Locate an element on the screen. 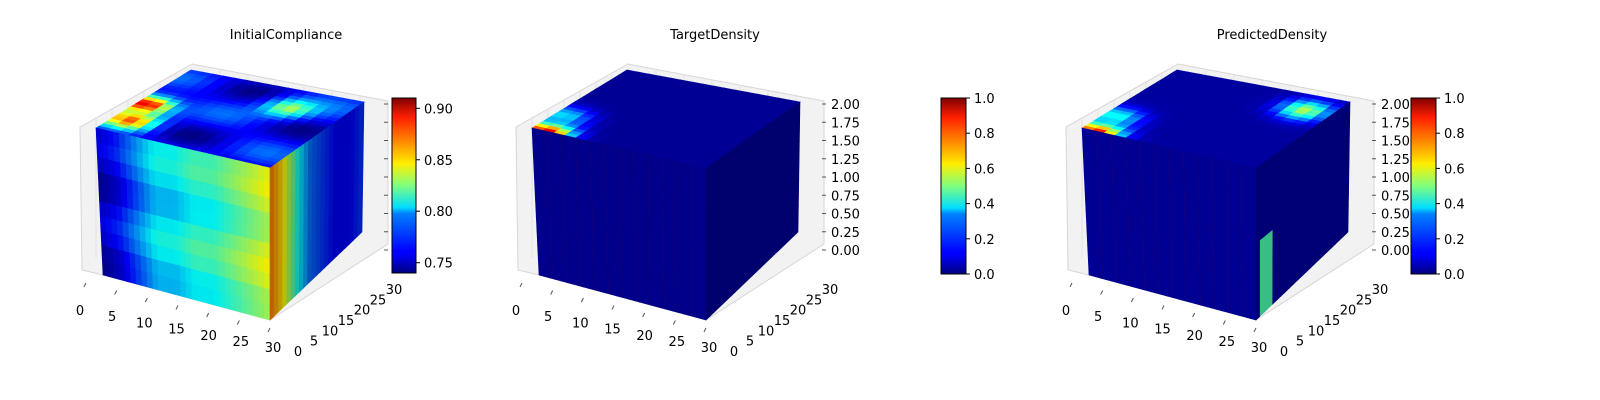  panel-title: TargetDensity is located at coordinates (714, 35).